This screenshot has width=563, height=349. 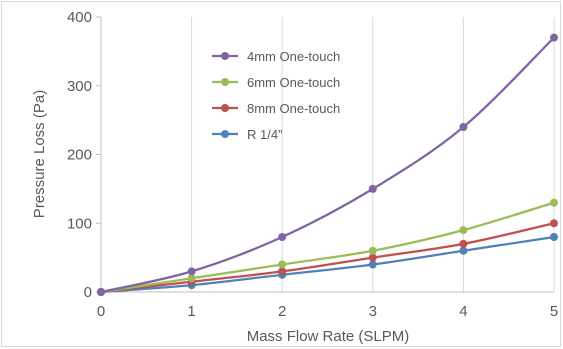 What do you see at coordinates (293, 56) in the screenshot?
I see `legend-label: 4mm One-touch` at bounding box center [293, 56].